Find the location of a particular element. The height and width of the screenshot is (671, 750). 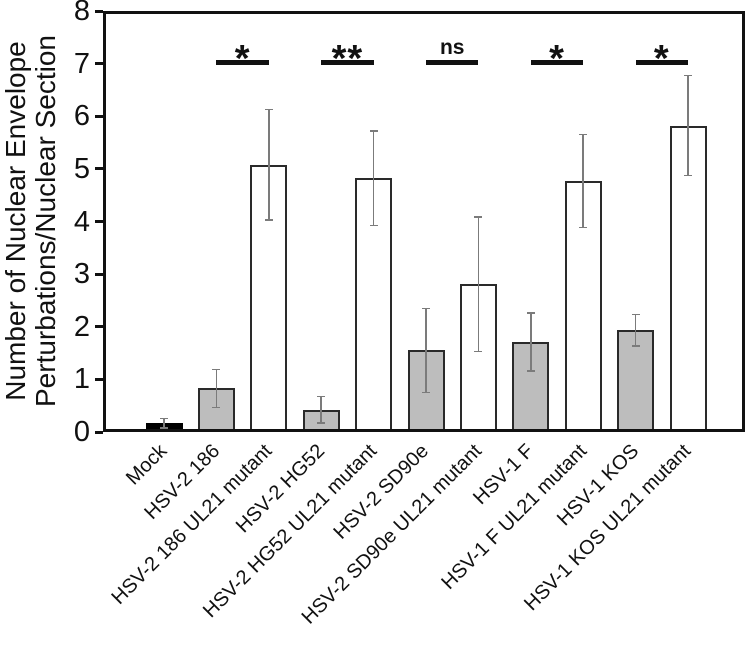

error-bar-hsv-2-sd90e-ul21-mutant is located at coordinates (478, 284).